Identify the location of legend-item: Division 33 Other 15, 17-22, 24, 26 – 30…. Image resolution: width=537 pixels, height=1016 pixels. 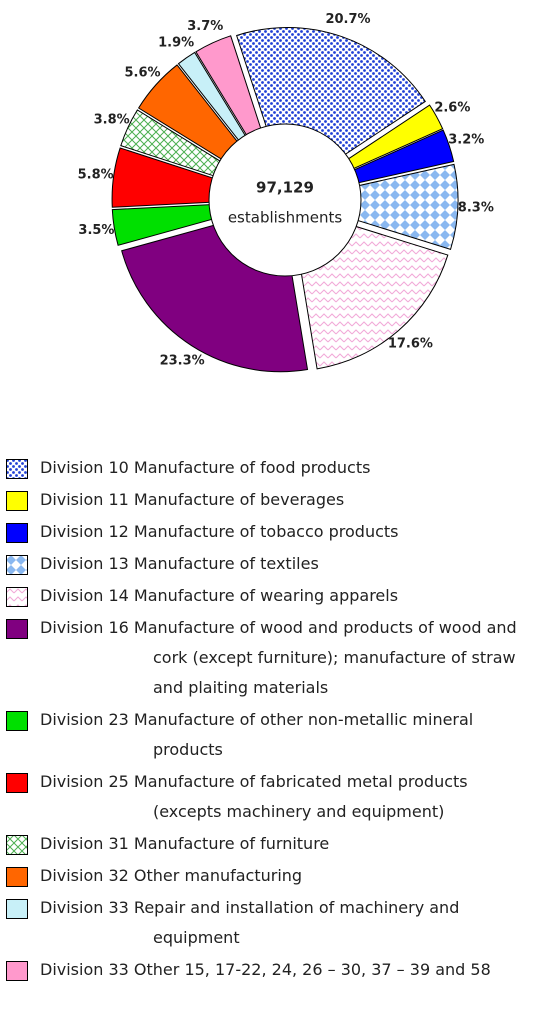
(270, 970).